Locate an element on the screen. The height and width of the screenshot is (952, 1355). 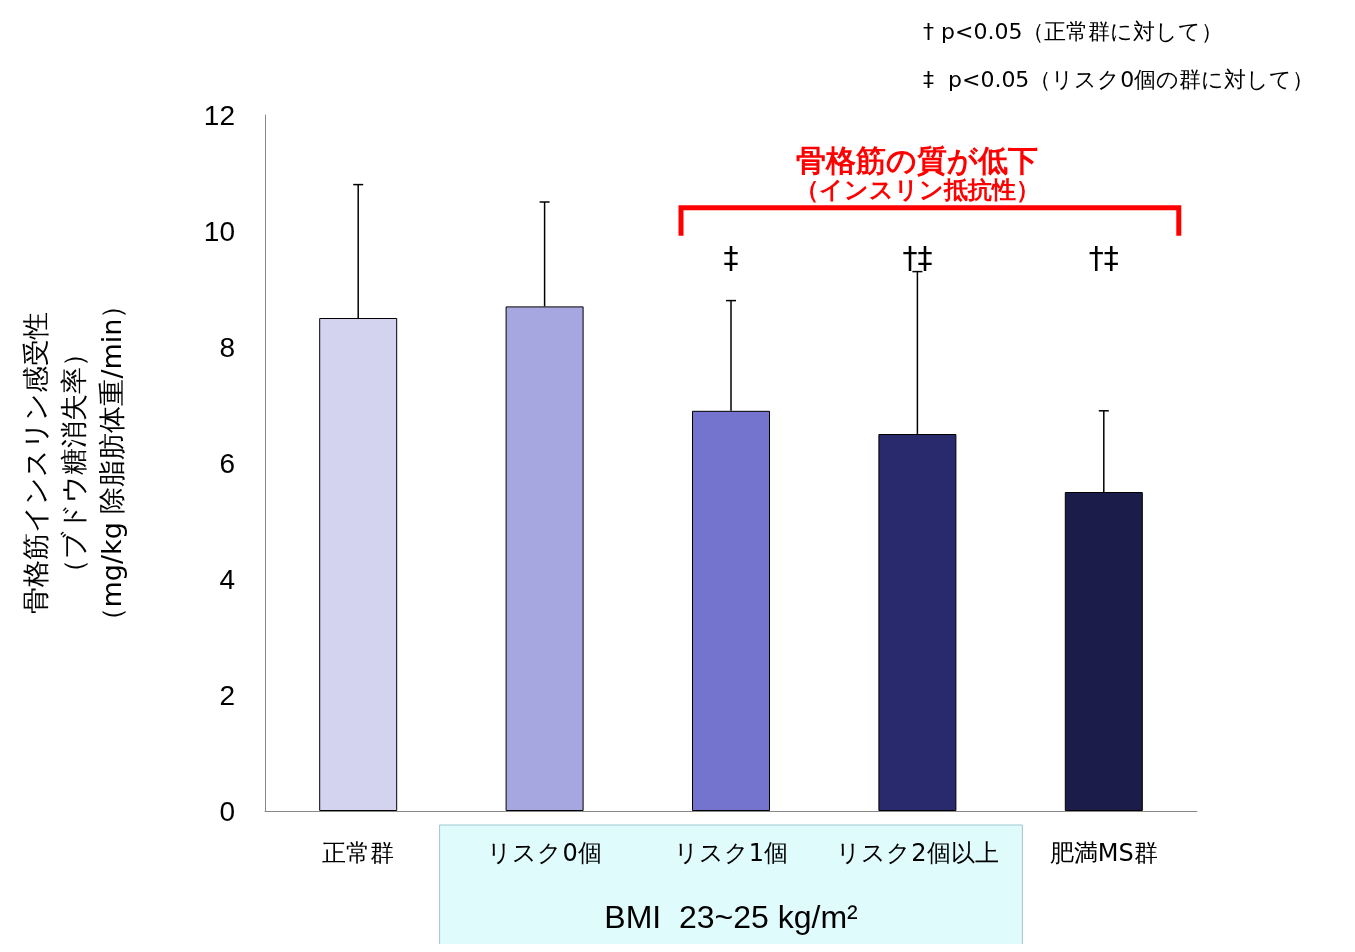
x-tick-label: 肥満MS群 is located at coordinates (1103, 853).